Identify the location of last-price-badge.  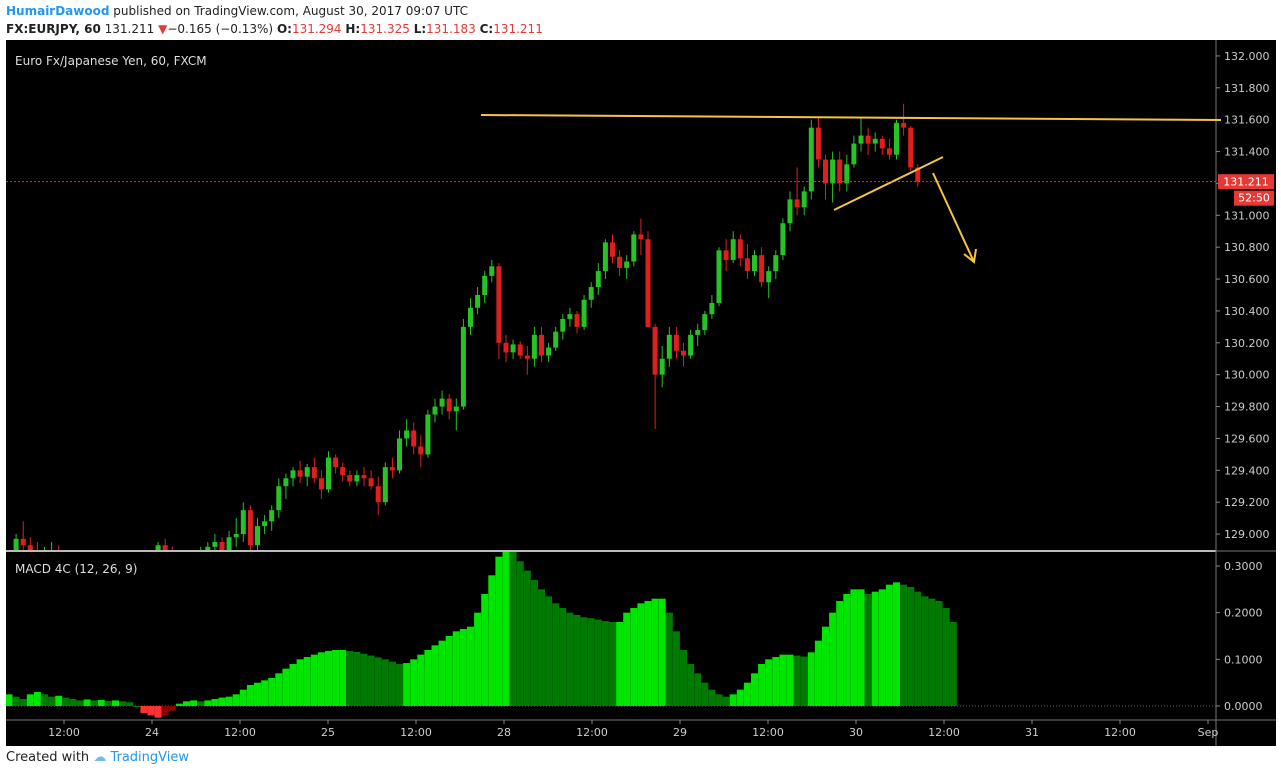
(1246, 182).